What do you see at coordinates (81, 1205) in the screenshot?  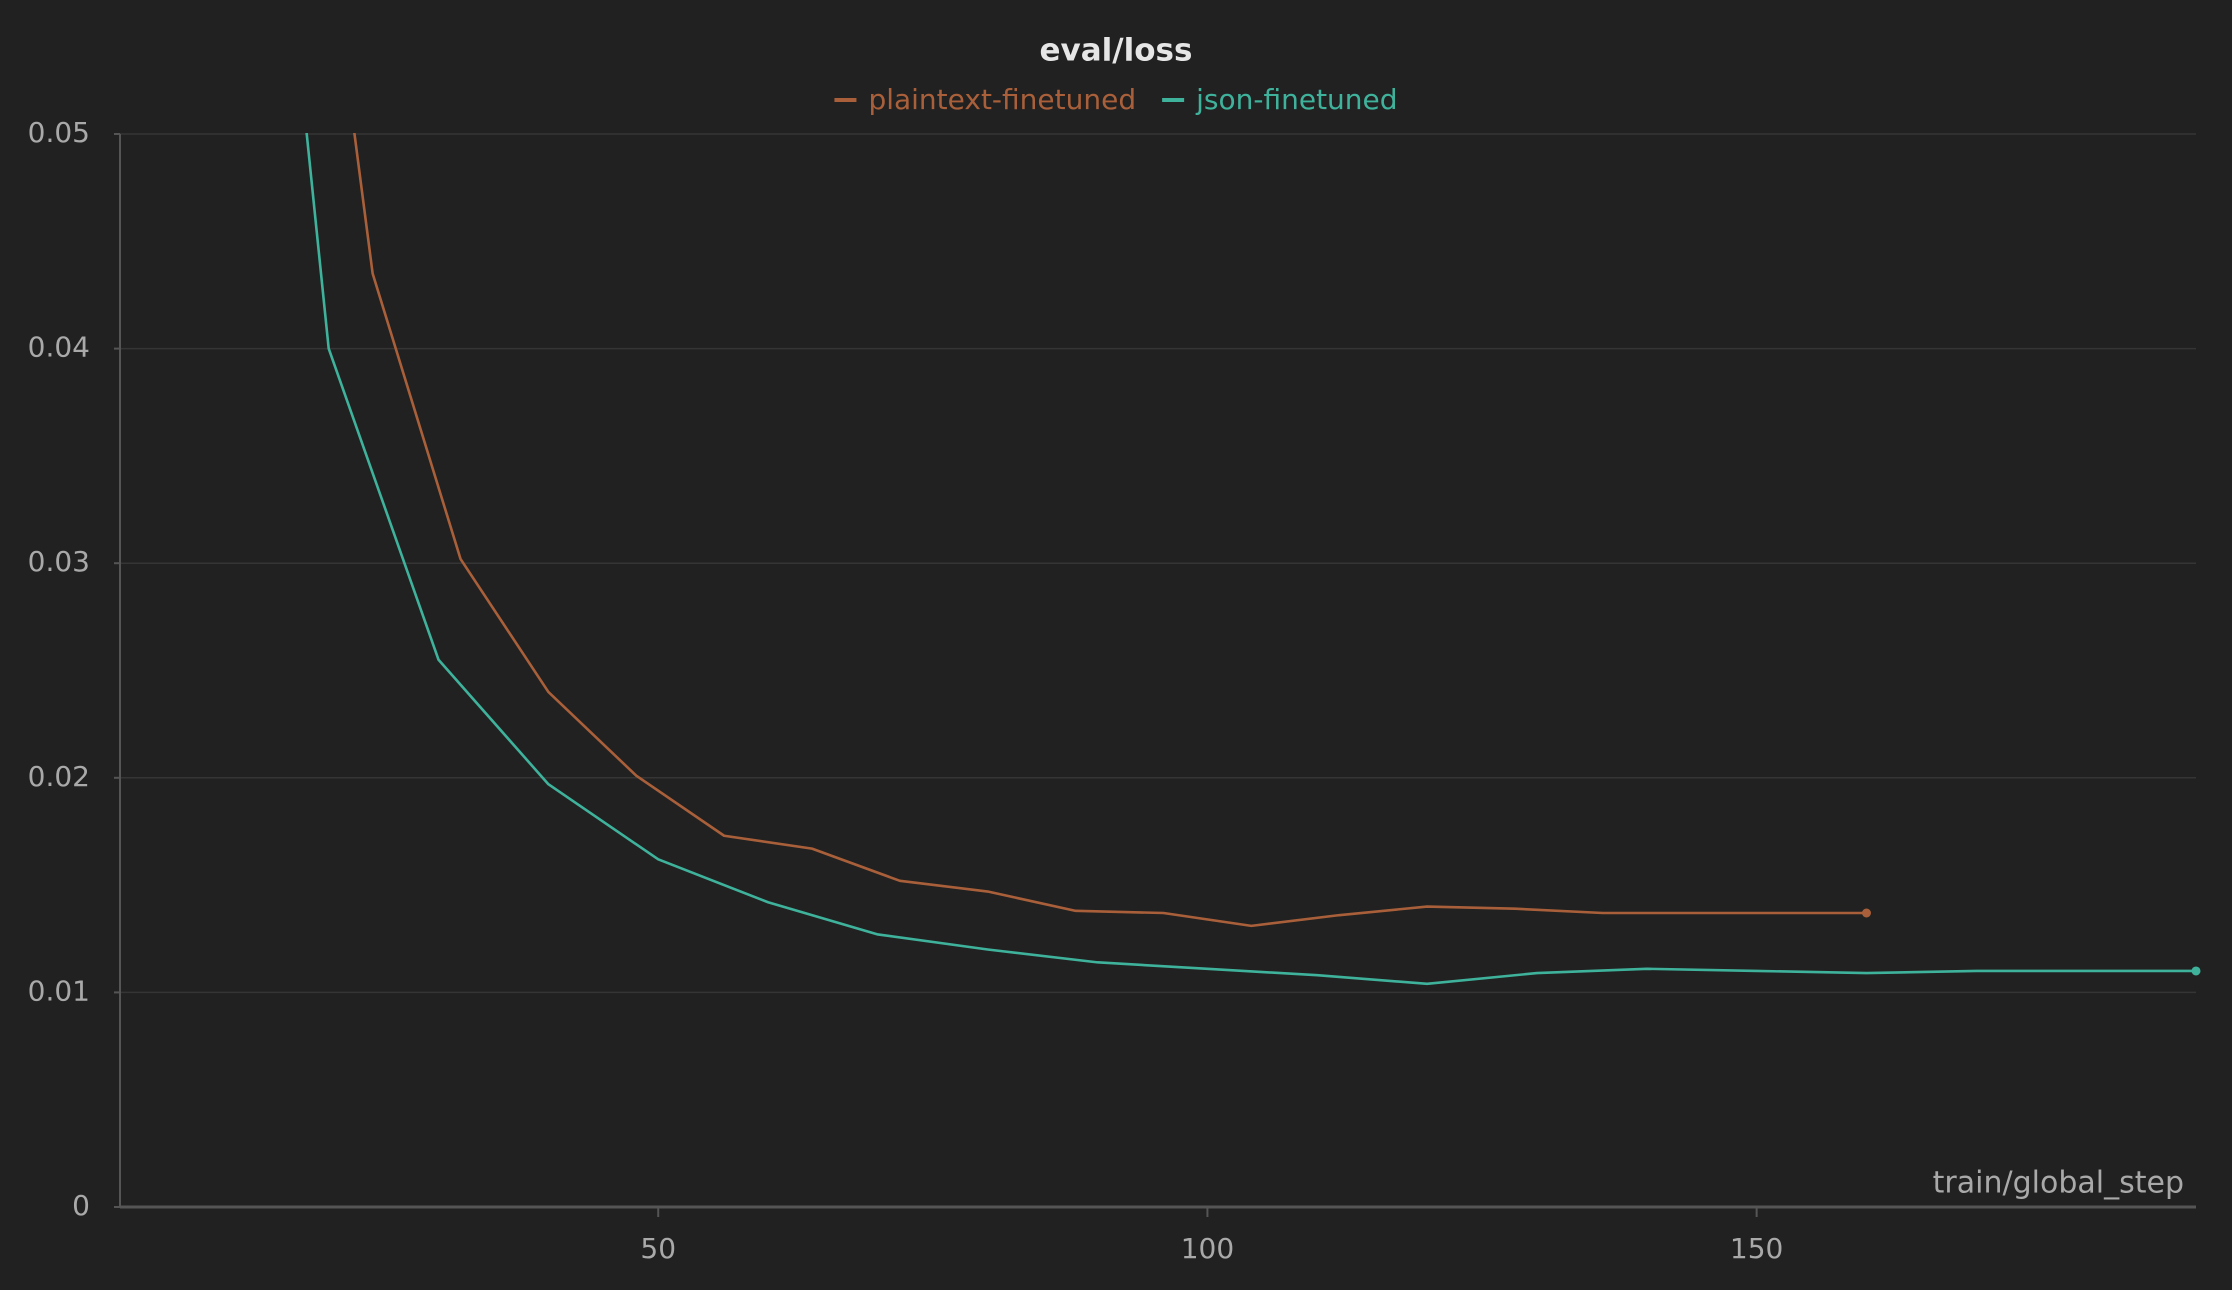 I see `y-tick-label: 0` at bounding box center [81, 1205].